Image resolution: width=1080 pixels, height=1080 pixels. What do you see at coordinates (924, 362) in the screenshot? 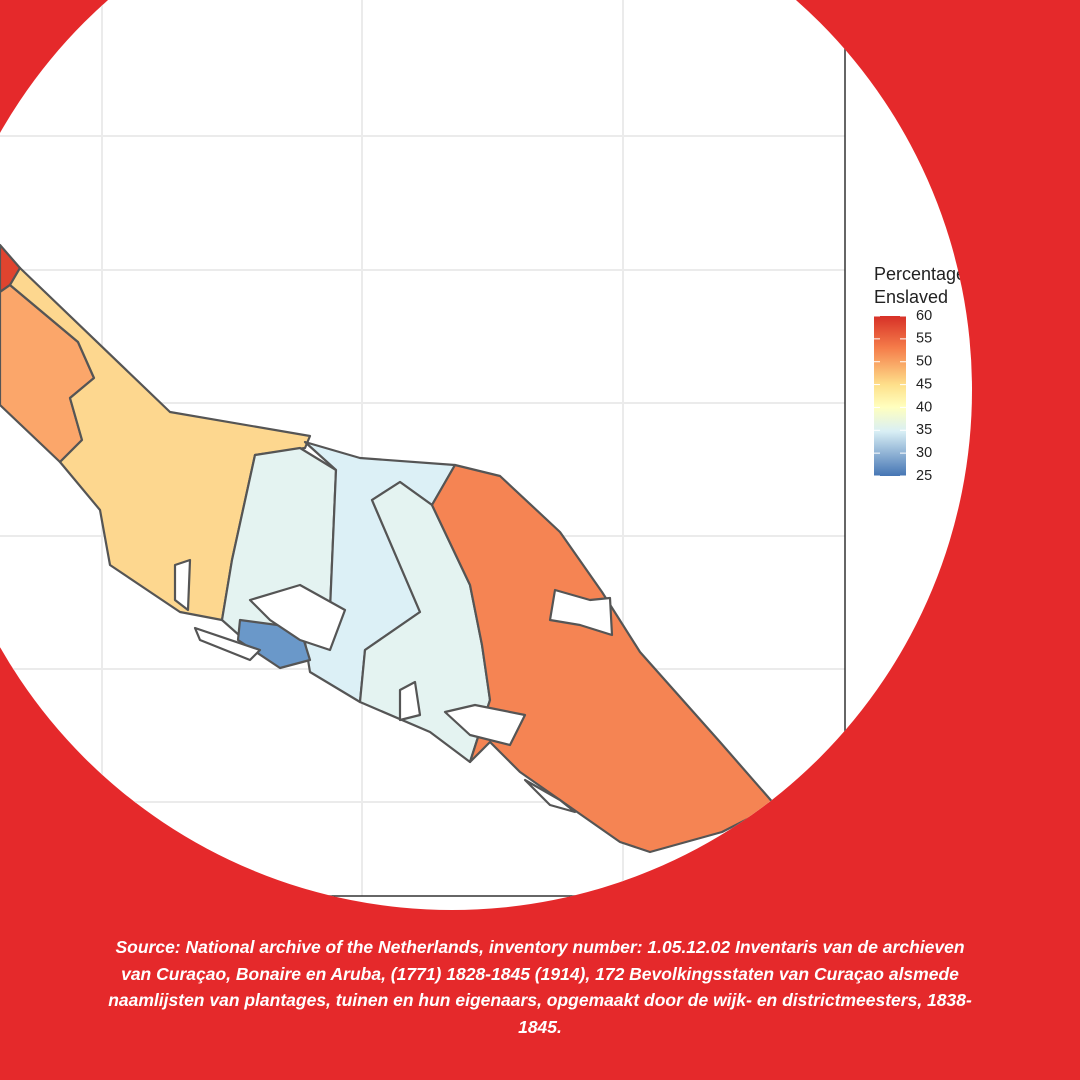
I see `legend-tick-label: 50` at bounding box center [924, 362].